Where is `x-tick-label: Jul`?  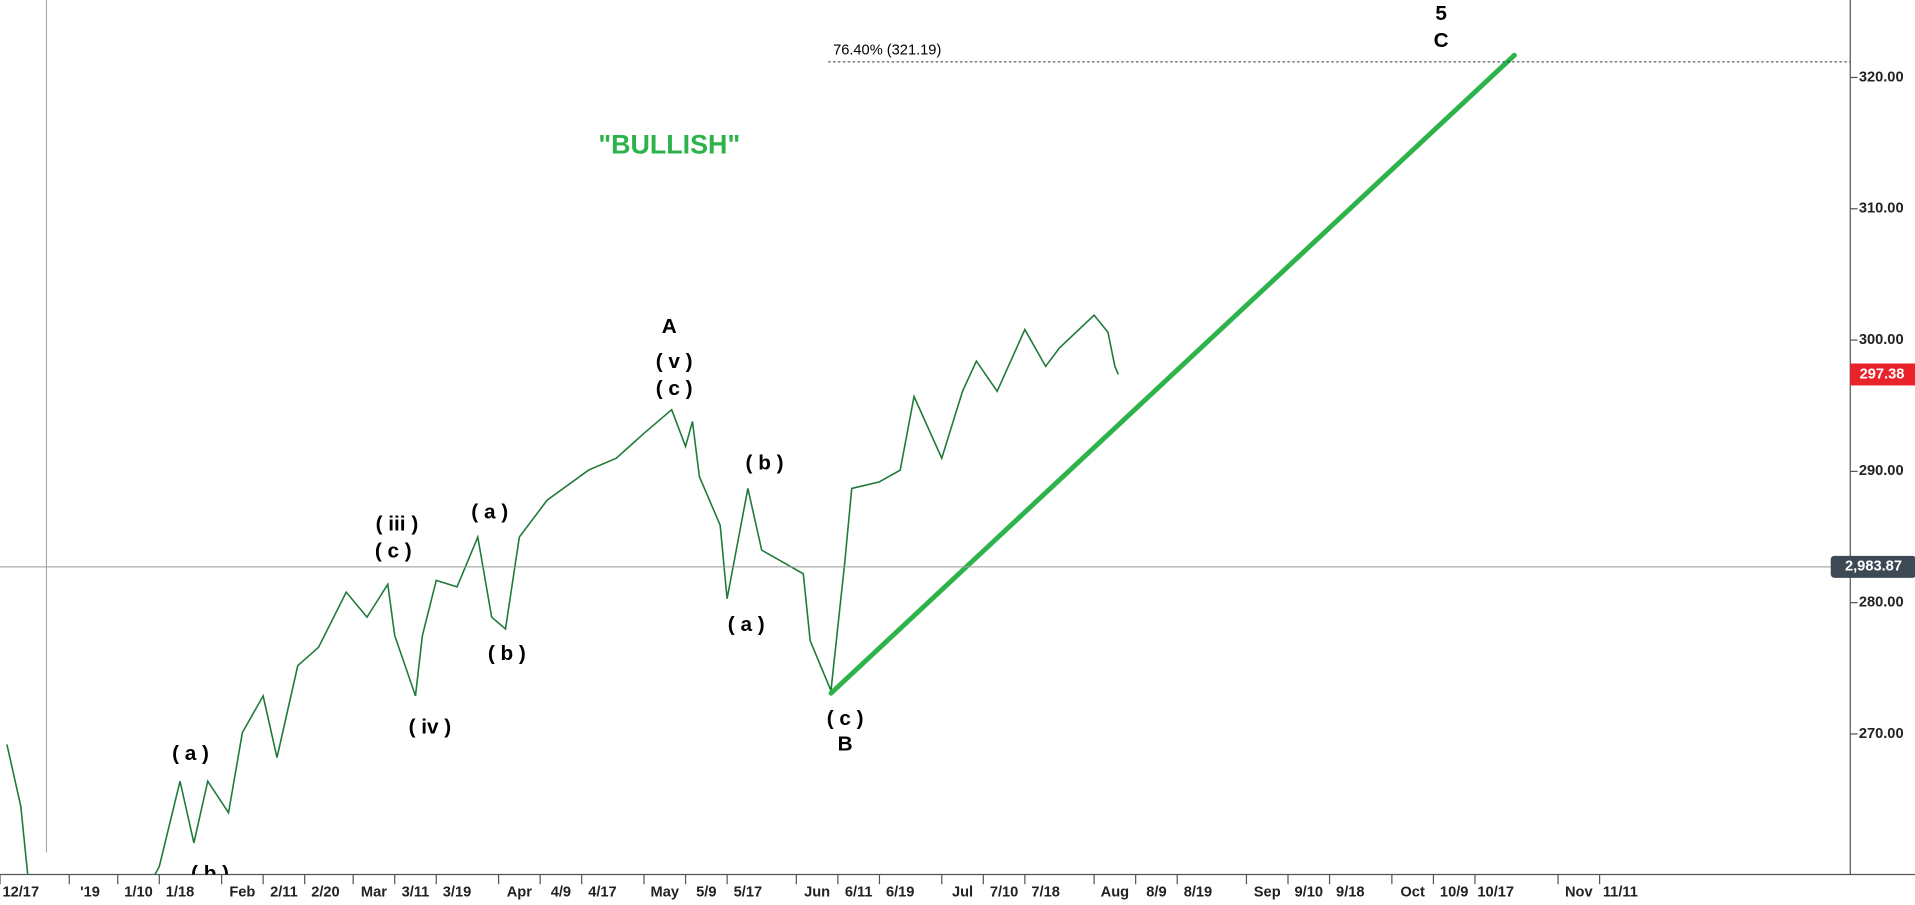
x-tick-label: Jul is located at coordinates (962, 893).